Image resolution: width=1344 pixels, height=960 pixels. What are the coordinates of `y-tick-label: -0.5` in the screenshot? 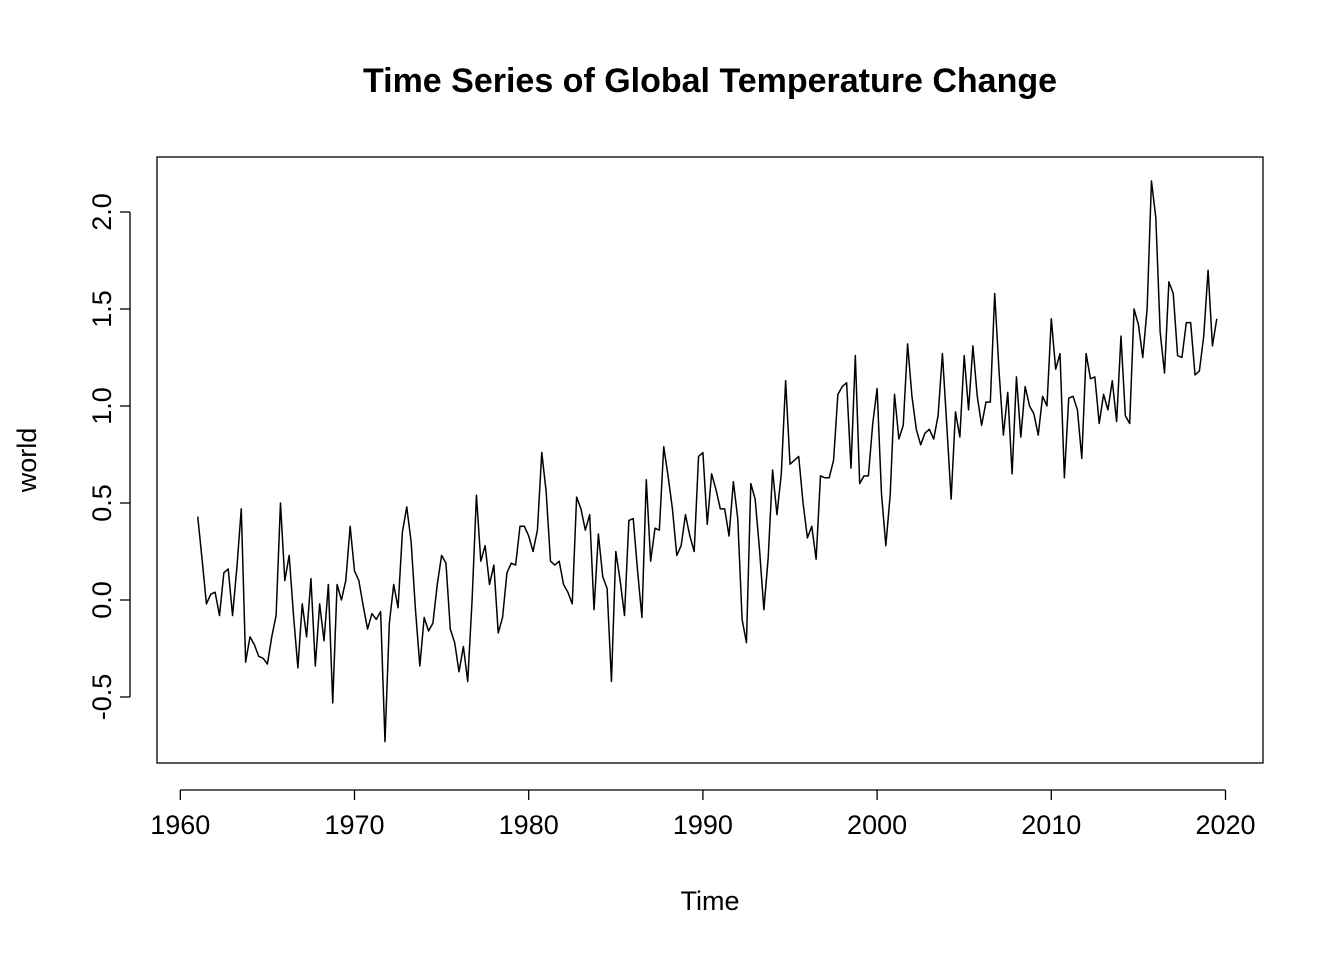 It's located at (102, 697).